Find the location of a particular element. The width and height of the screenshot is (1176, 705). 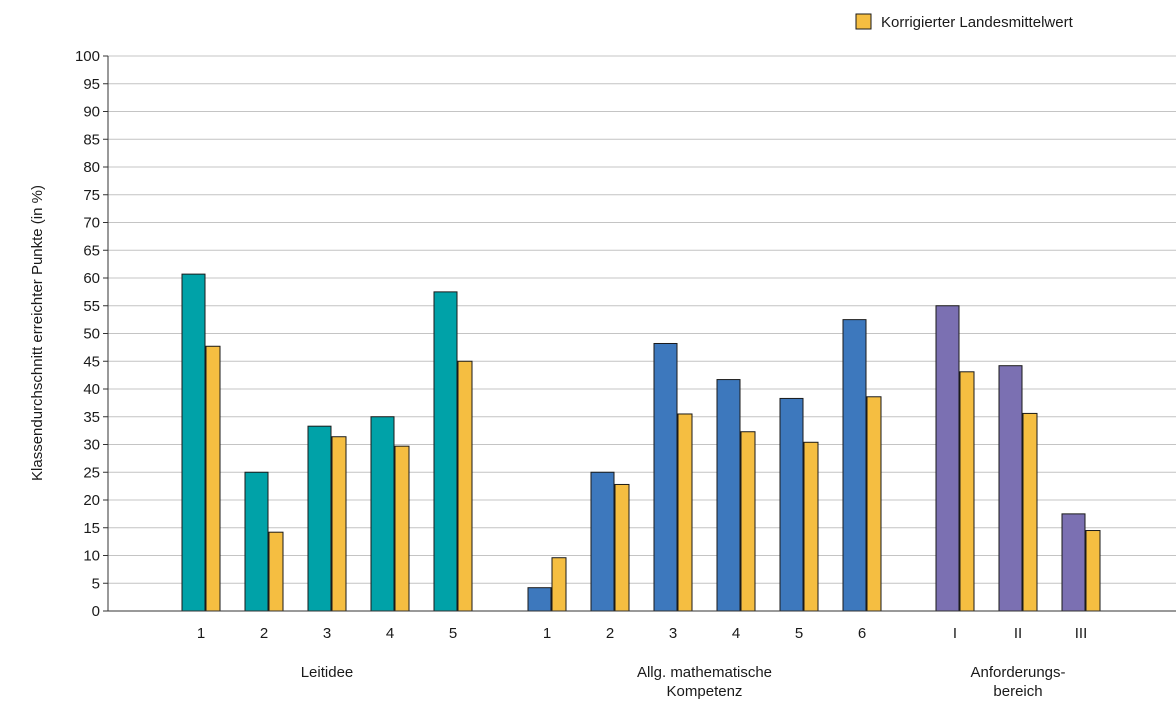

legend-swatch-landesmittelwert is located at coordinates (863, 21).